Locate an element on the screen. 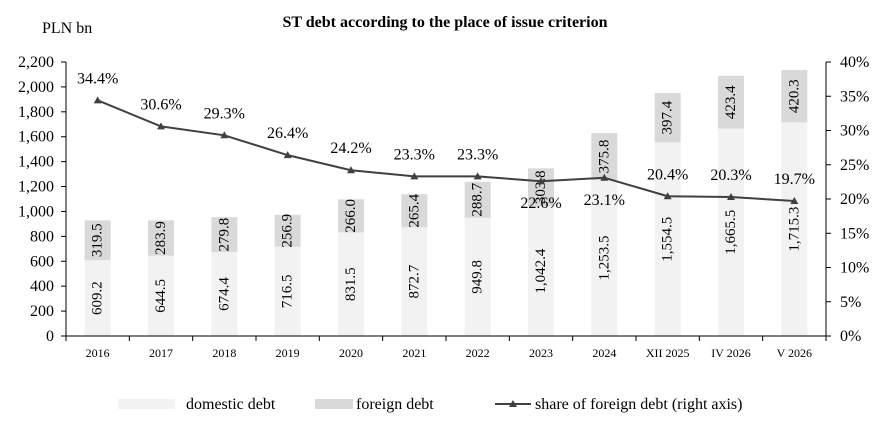  foreign-debt-value-label: 397.4 is located at coordinates (668, 117).